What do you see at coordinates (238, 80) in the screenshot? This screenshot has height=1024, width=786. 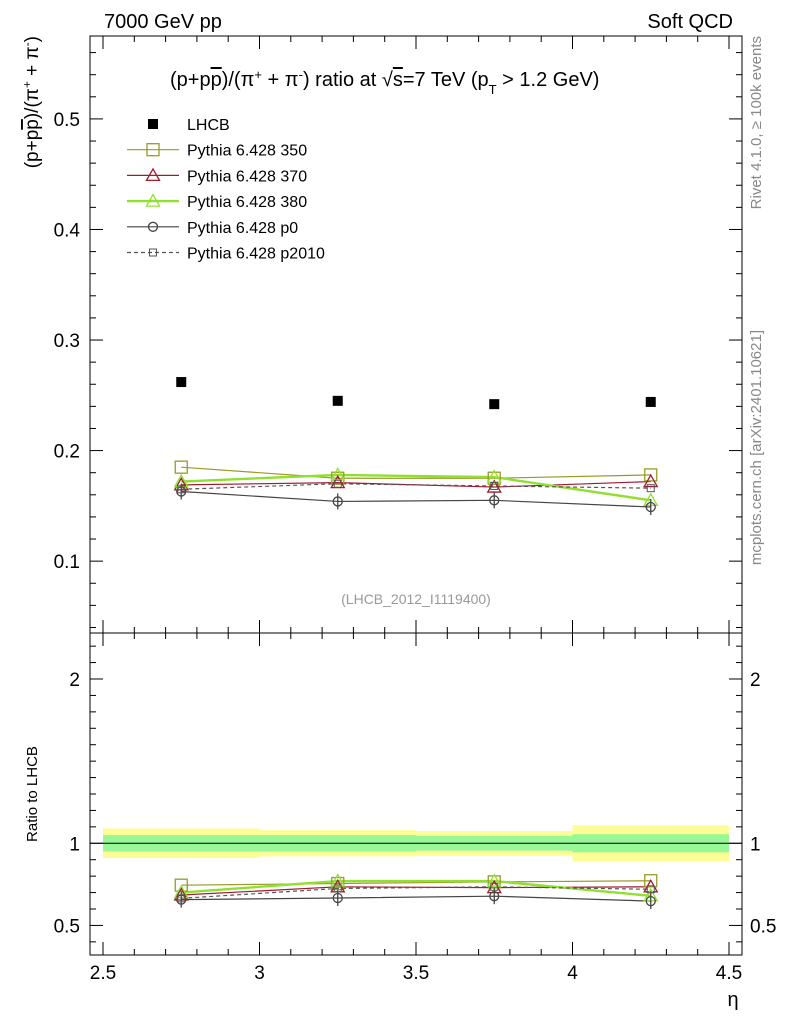 I see `title-close: )/(π` at bounding box center [238, 80].